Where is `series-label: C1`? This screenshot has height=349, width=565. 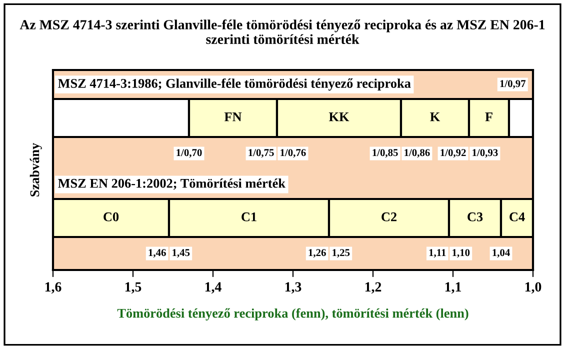 series-label: C1 is located at coordinates (249, 217).